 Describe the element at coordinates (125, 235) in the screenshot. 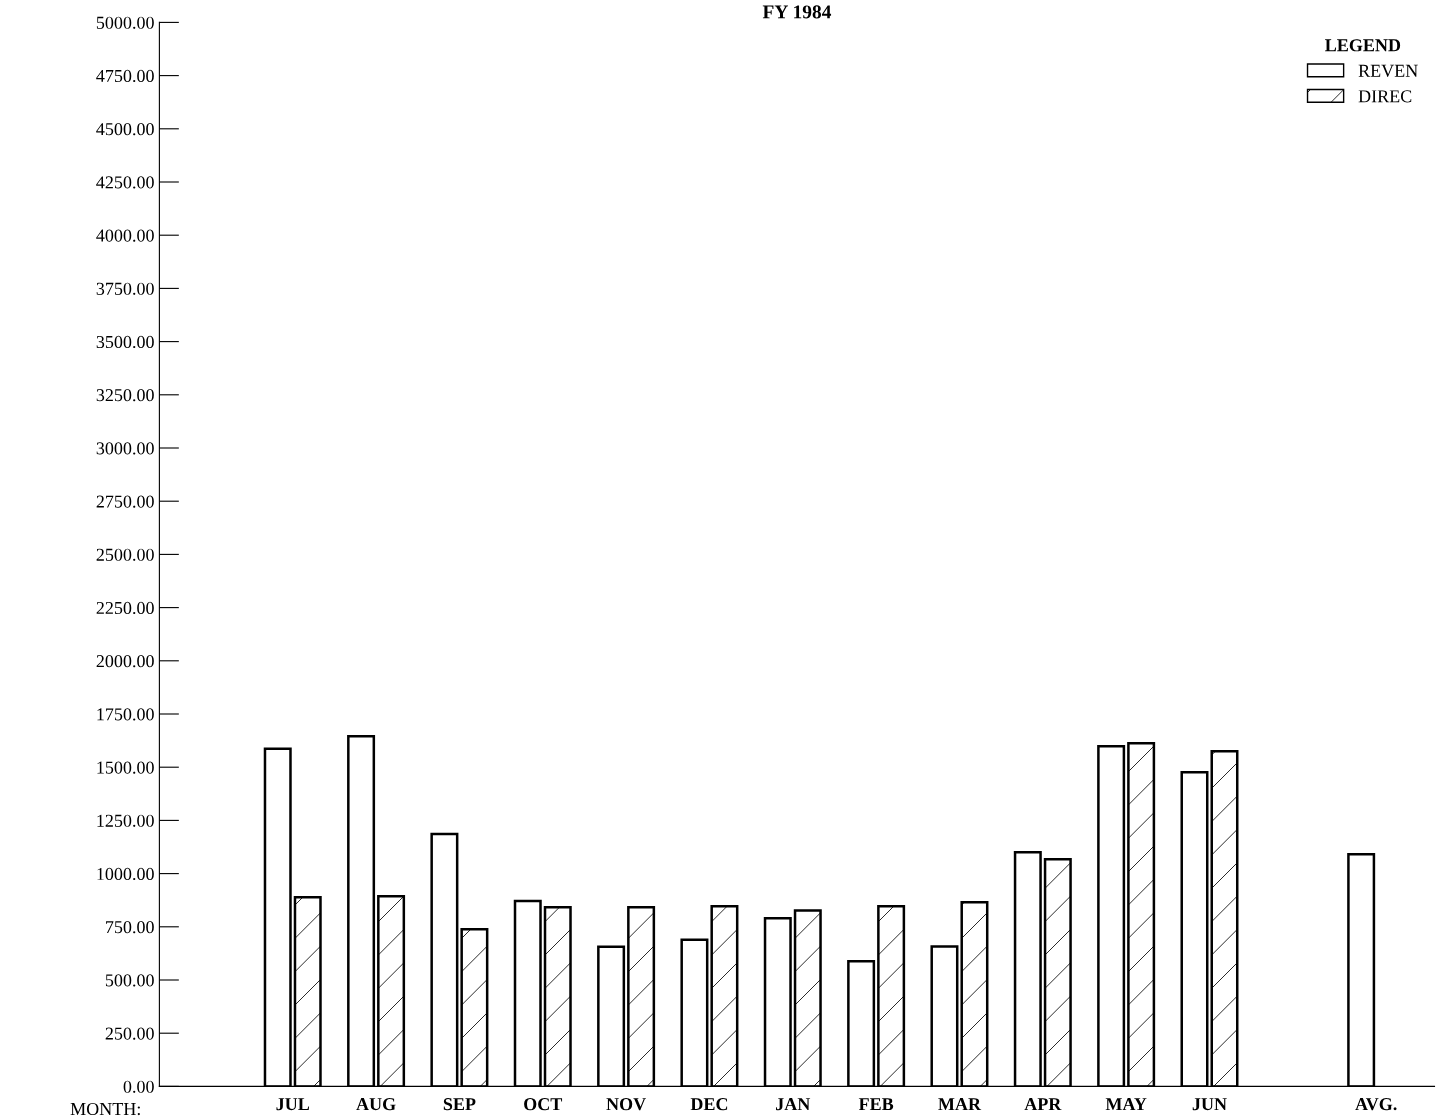

I see `y-tick-label: 4000.00` at that location.